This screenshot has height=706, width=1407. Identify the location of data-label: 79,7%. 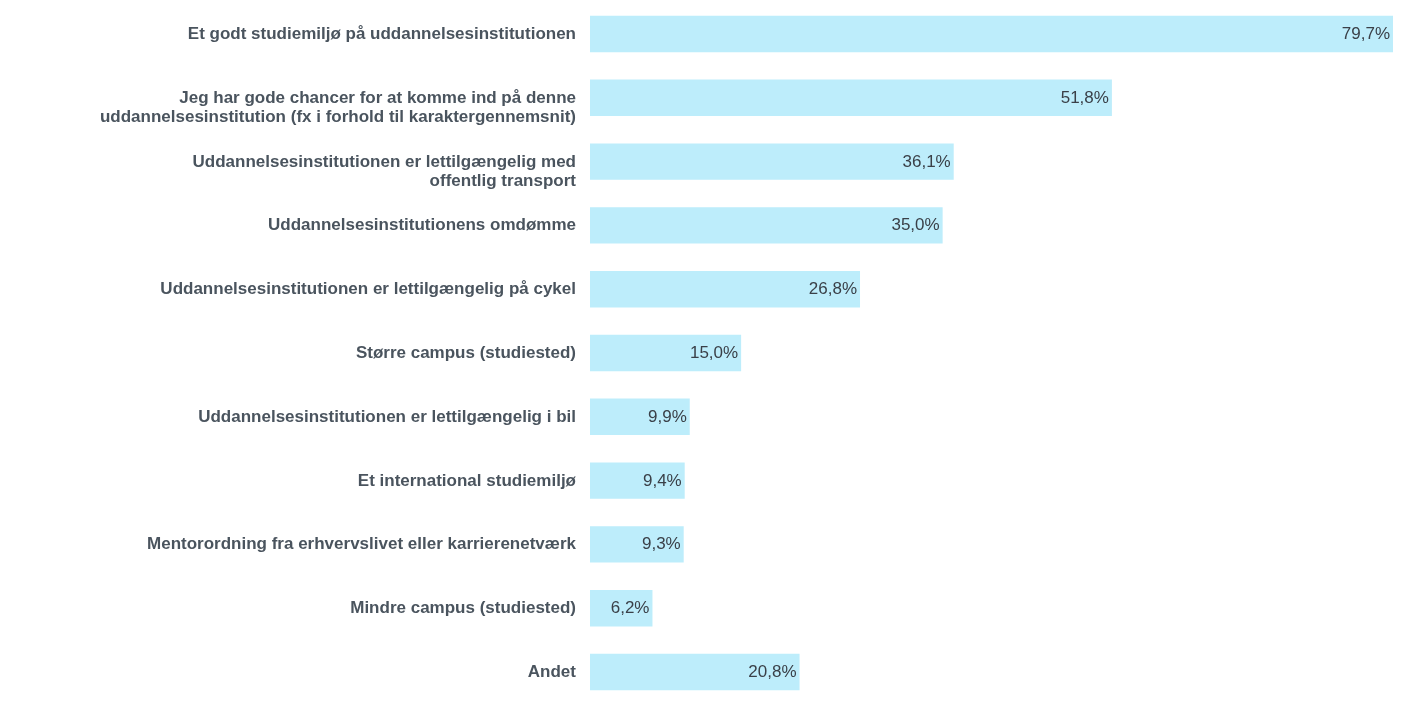
(1365, 33).